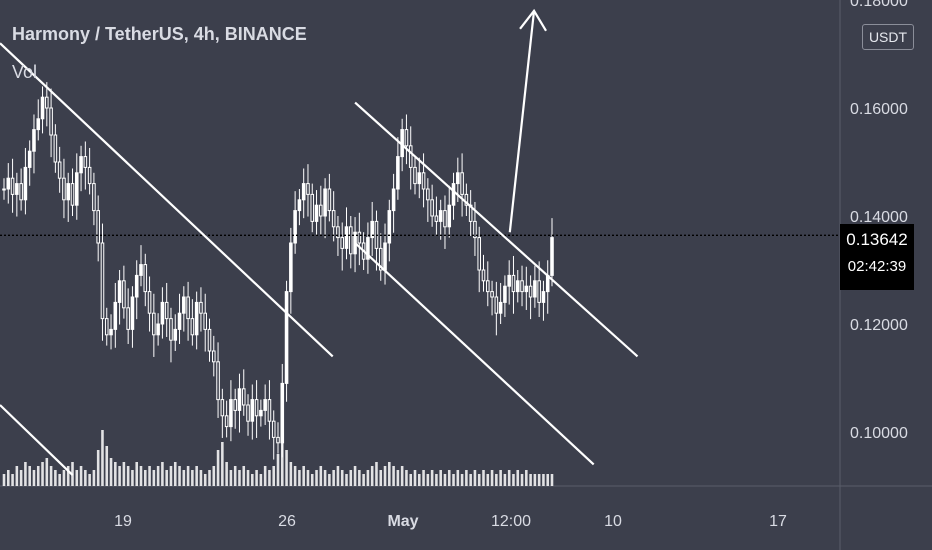  I want to click on current-price: 0.13642, so click(877, 239).